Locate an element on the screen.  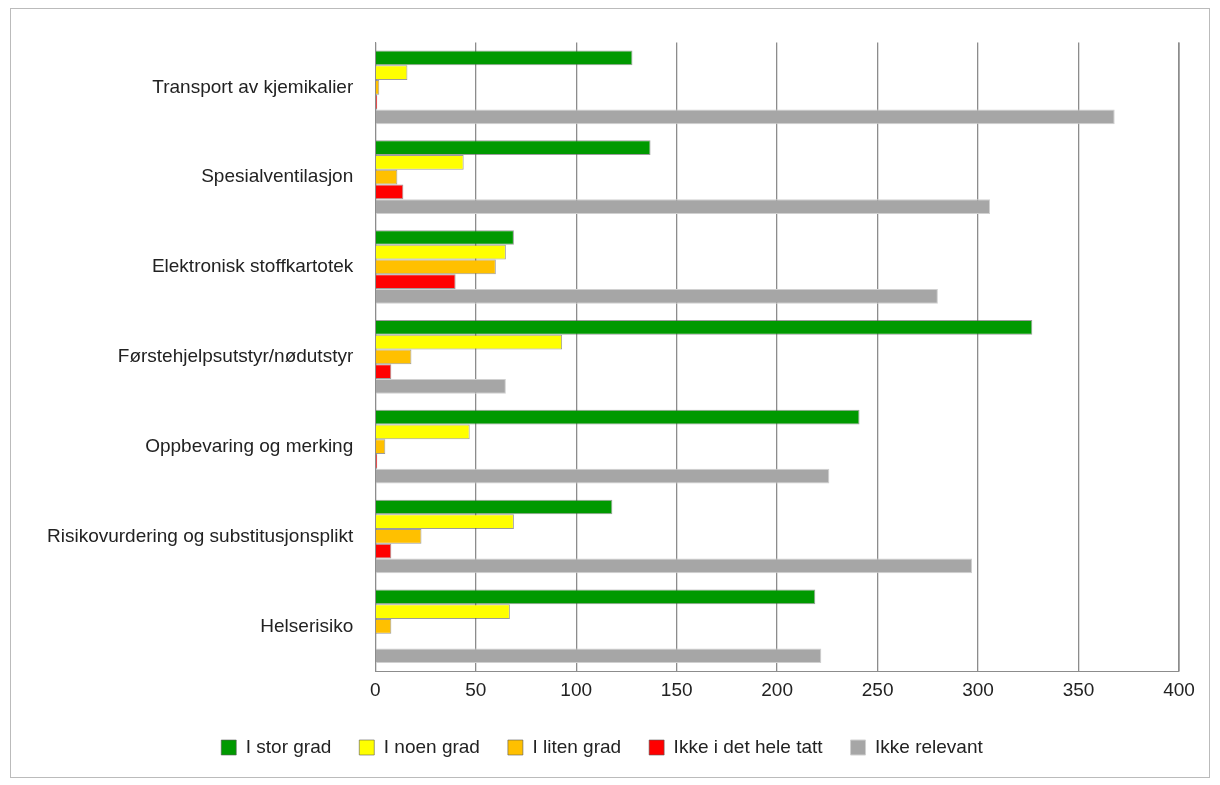
x-tick-label: 100 is located at coordinates (576, 689).